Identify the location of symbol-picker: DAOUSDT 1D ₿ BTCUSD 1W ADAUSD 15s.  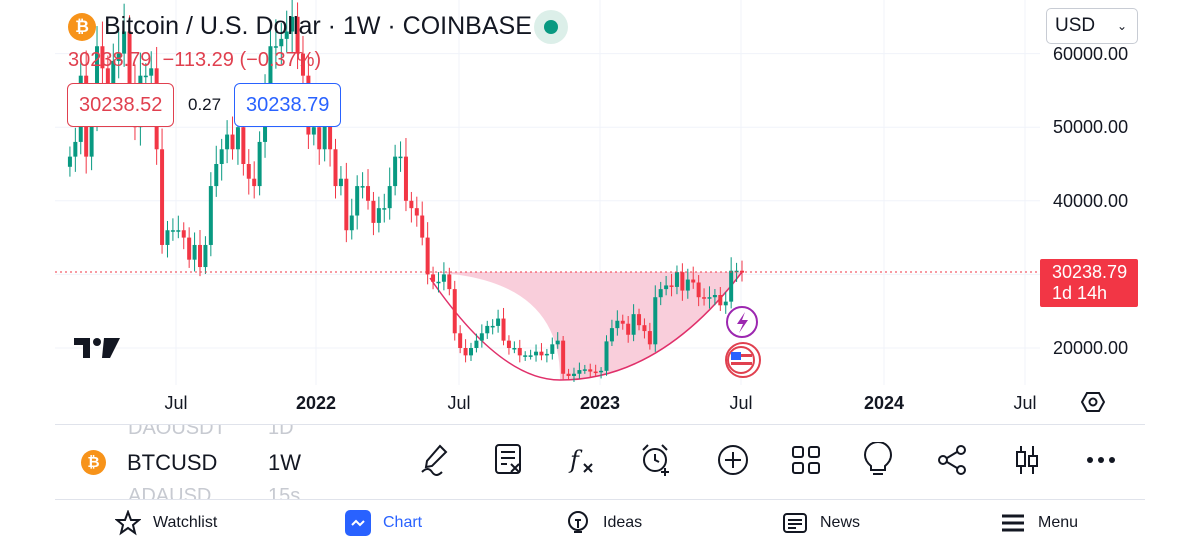
(600, 462).